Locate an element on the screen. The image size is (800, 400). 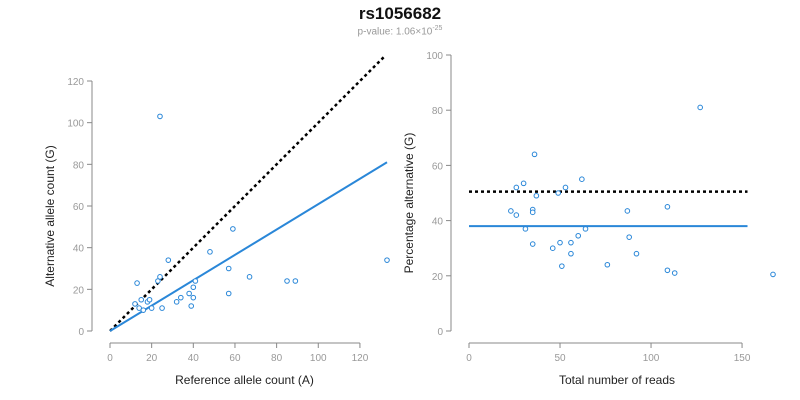
y-tick-label: 120 is located at coordinates (75, 82).